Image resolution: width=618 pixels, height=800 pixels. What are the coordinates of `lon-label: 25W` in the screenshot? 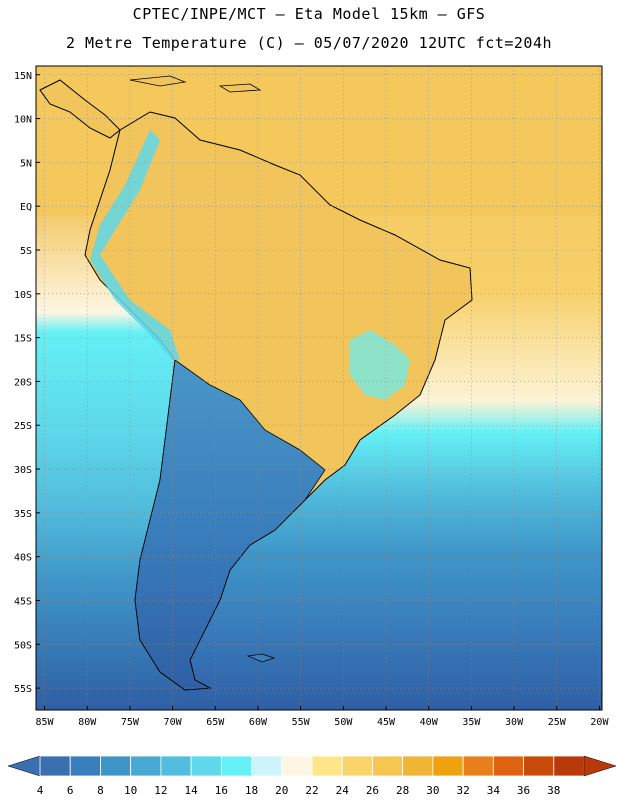 It's located at (557, 722).